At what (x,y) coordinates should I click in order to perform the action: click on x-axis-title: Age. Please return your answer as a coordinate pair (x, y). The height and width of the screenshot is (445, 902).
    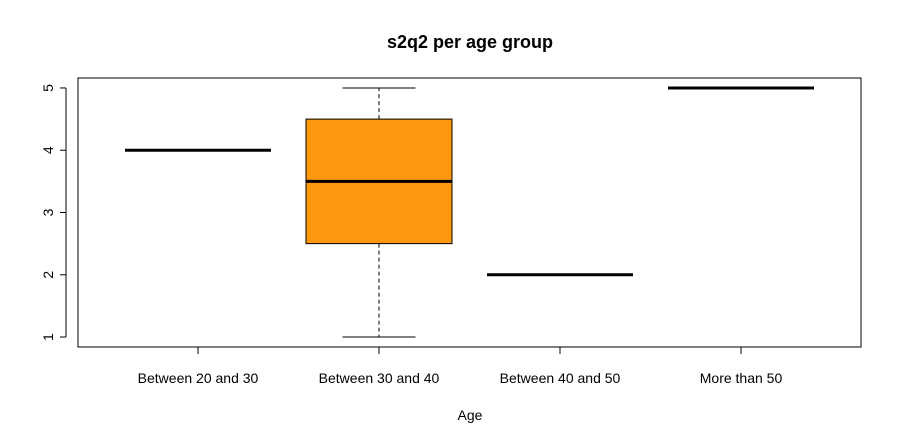
    Looking at the image, I should click on (470, 415).